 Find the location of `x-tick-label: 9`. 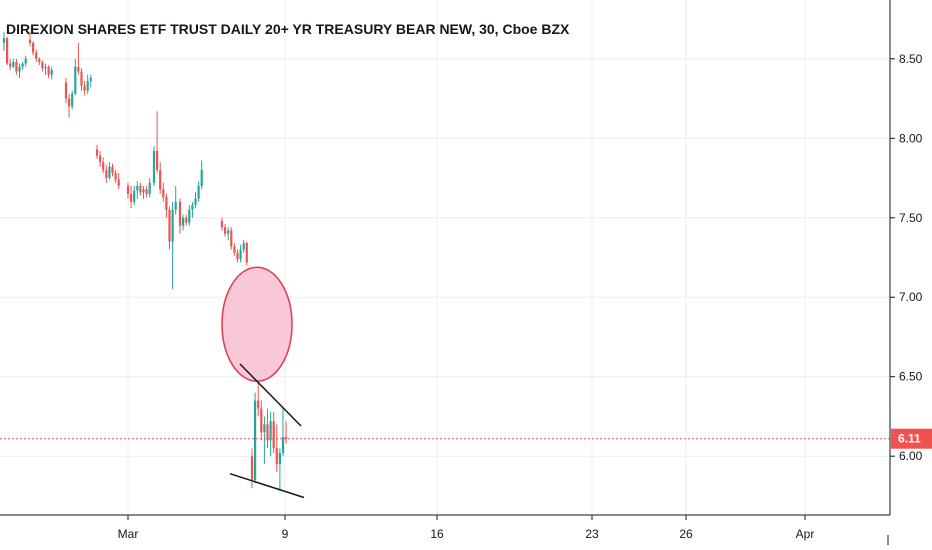

x-tick-label: 9 is located at coordinates (285, 534).